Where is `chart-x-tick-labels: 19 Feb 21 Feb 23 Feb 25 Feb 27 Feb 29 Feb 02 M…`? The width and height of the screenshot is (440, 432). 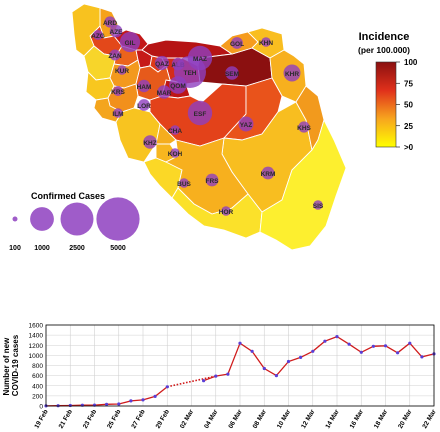 chart-x-tick-labels: 19 Feb 21 Feb 23 Feb 25 Feb 27 Feb 29 Feb 02 M… is located at coordinates (235, 419).